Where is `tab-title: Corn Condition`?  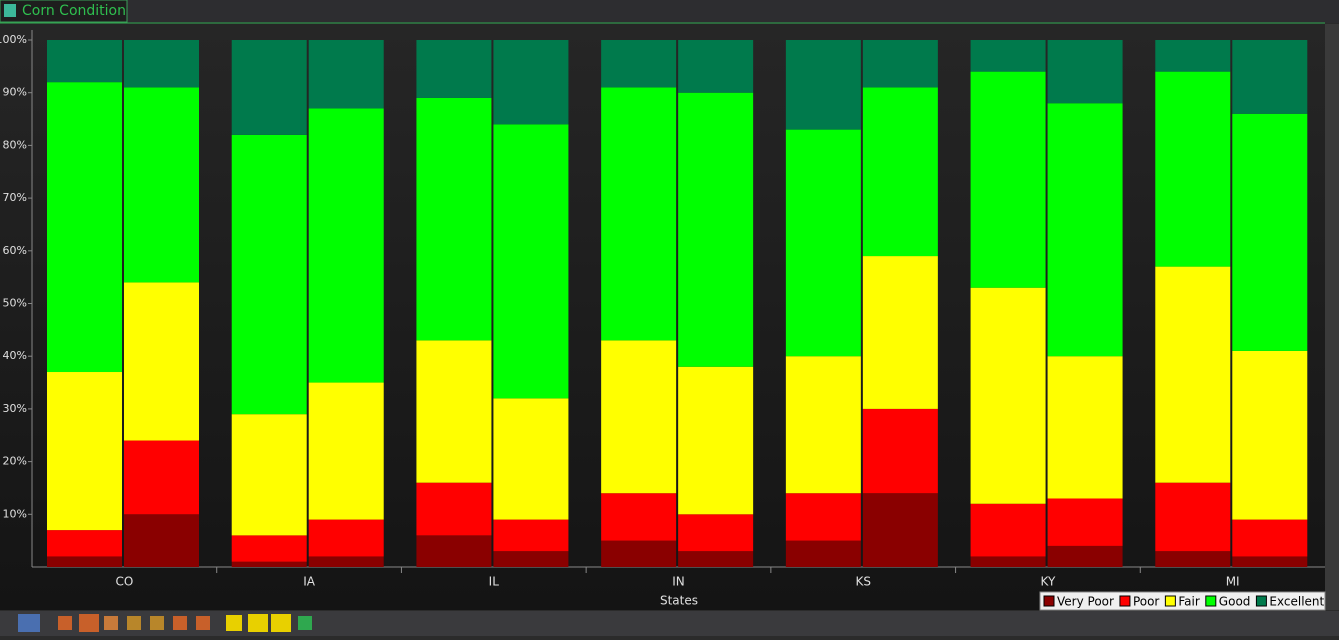
tab-title: Corn Condition is located at coordinates (74, 11).